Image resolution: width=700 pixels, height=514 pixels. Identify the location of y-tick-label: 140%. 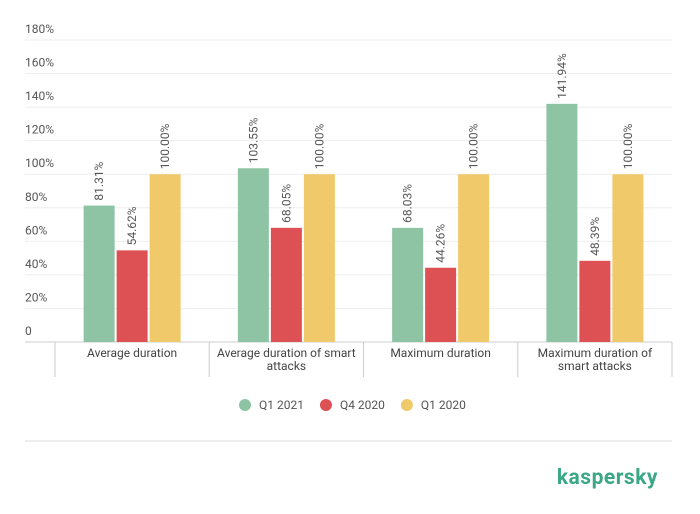
(39, 96).